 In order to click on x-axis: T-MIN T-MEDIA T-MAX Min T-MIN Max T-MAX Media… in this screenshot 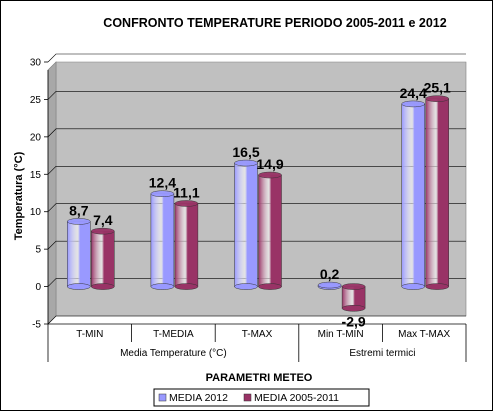, I will do `click(257, 342)`.